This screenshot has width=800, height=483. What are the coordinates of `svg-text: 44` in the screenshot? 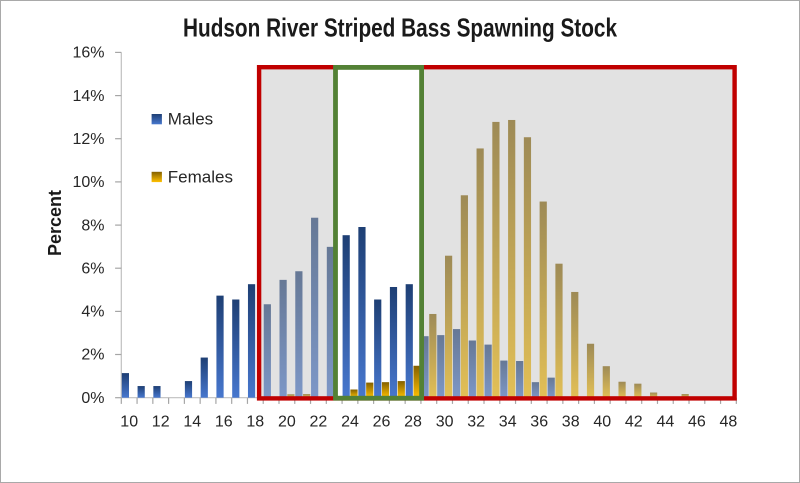 It's located at (666, 422).